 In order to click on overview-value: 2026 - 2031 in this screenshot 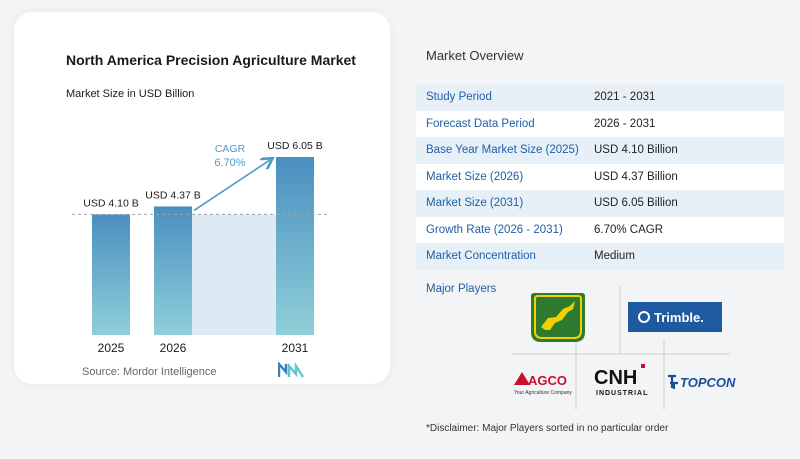, I will do `click(625, 123)`.